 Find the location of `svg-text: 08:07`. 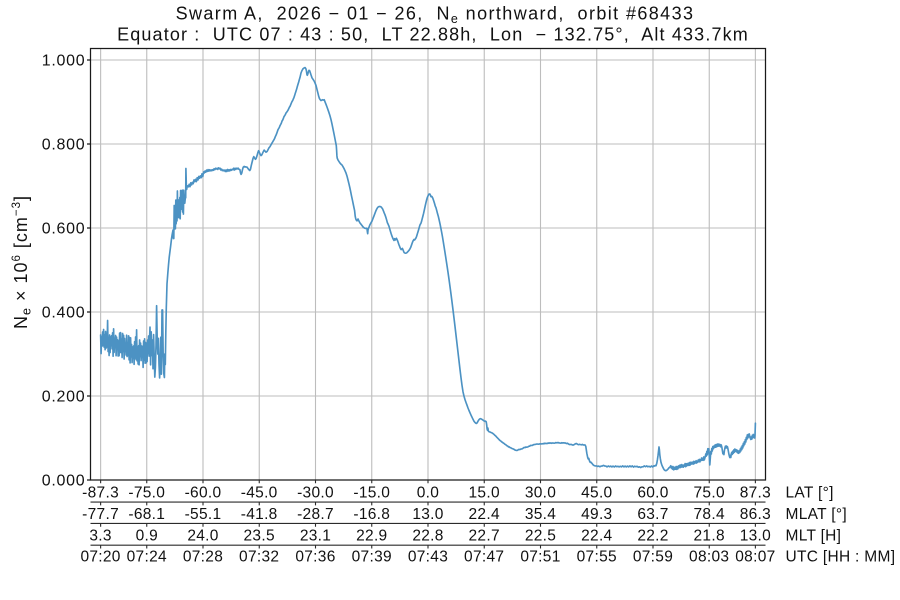

svg-text: 08:07 is located at coordinates (755, 557).